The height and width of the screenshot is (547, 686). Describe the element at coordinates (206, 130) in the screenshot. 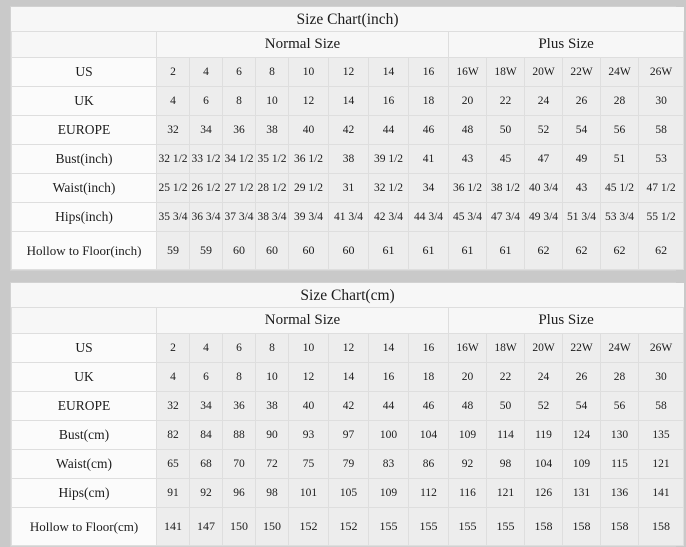

I see `data-cell: 34` at that location.